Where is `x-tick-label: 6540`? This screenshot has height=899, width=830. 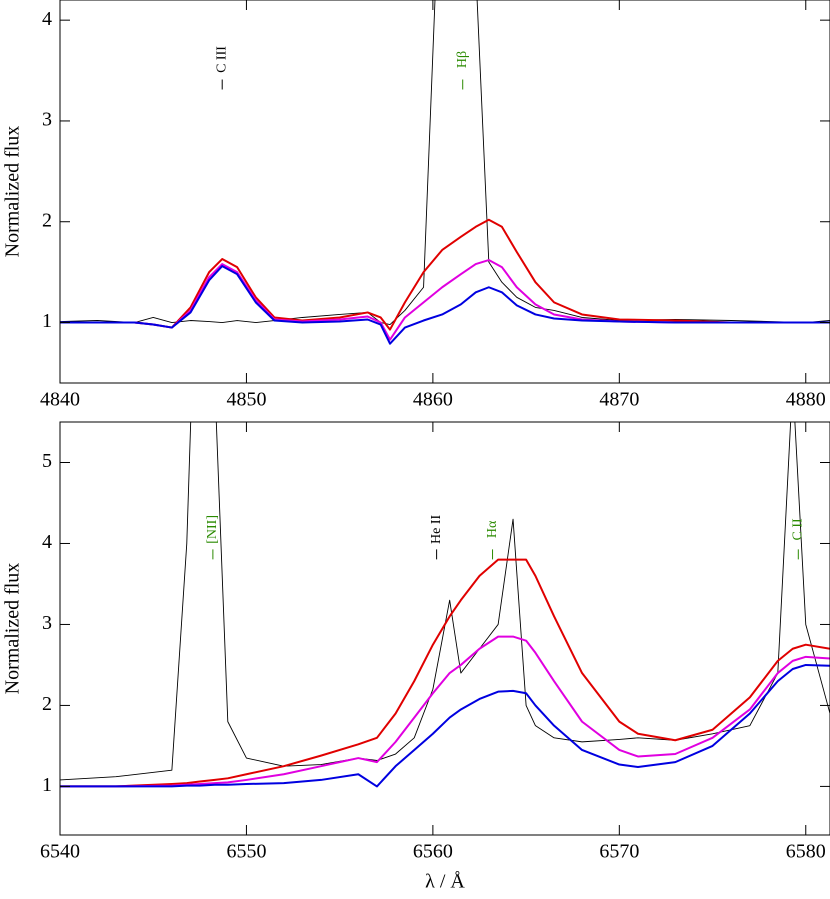
x-tick-label: 6540 is located at coordinates (60, 852).